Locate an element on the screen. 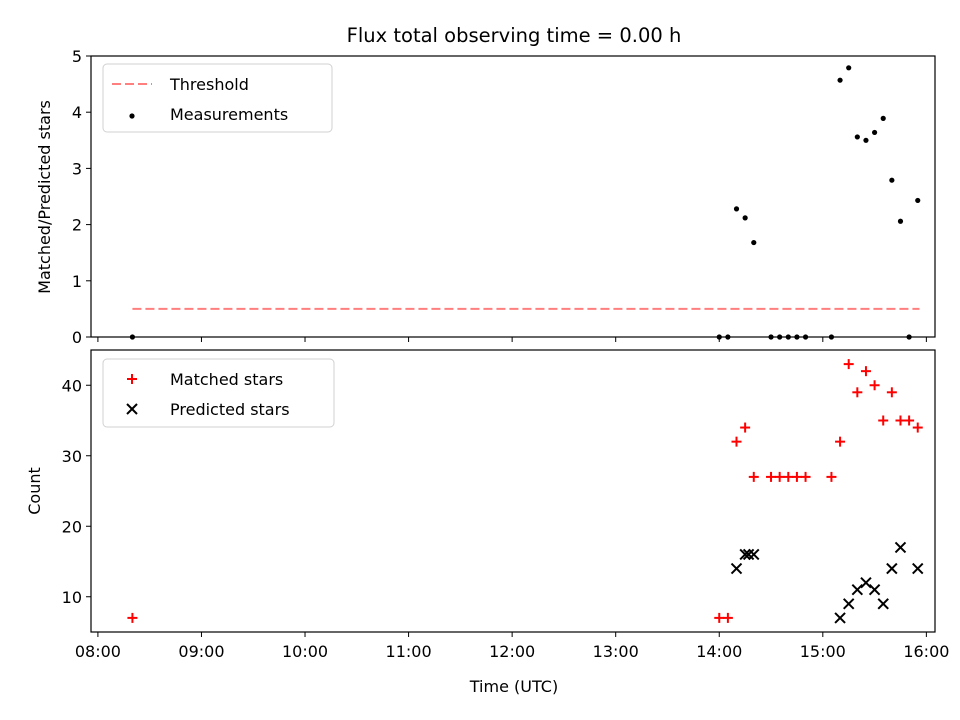 The height and width of the screenshot is (720, 960). legend-item: Matched stars is located at coordinates (205, 379).